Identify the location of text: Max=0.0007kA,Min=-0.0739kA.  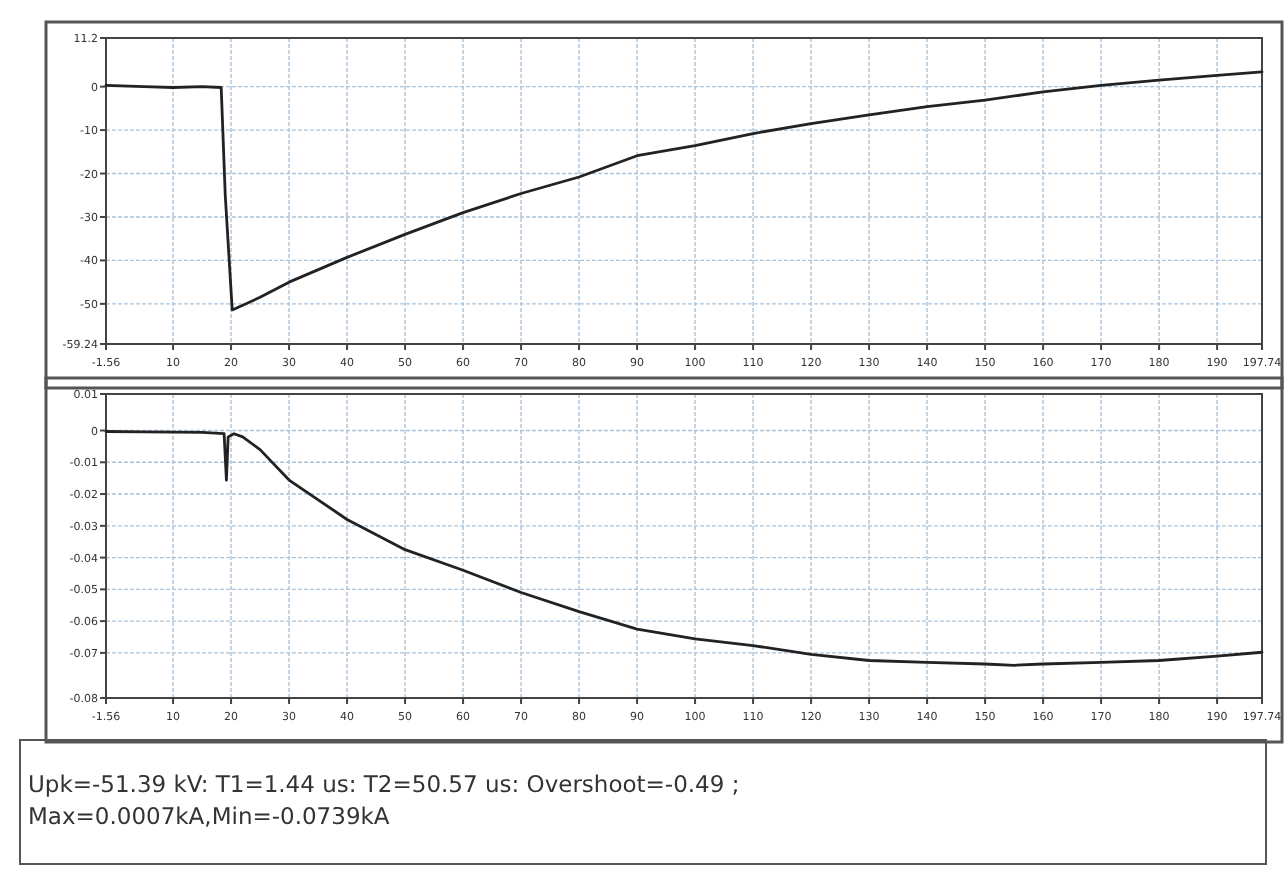
(209, 816).